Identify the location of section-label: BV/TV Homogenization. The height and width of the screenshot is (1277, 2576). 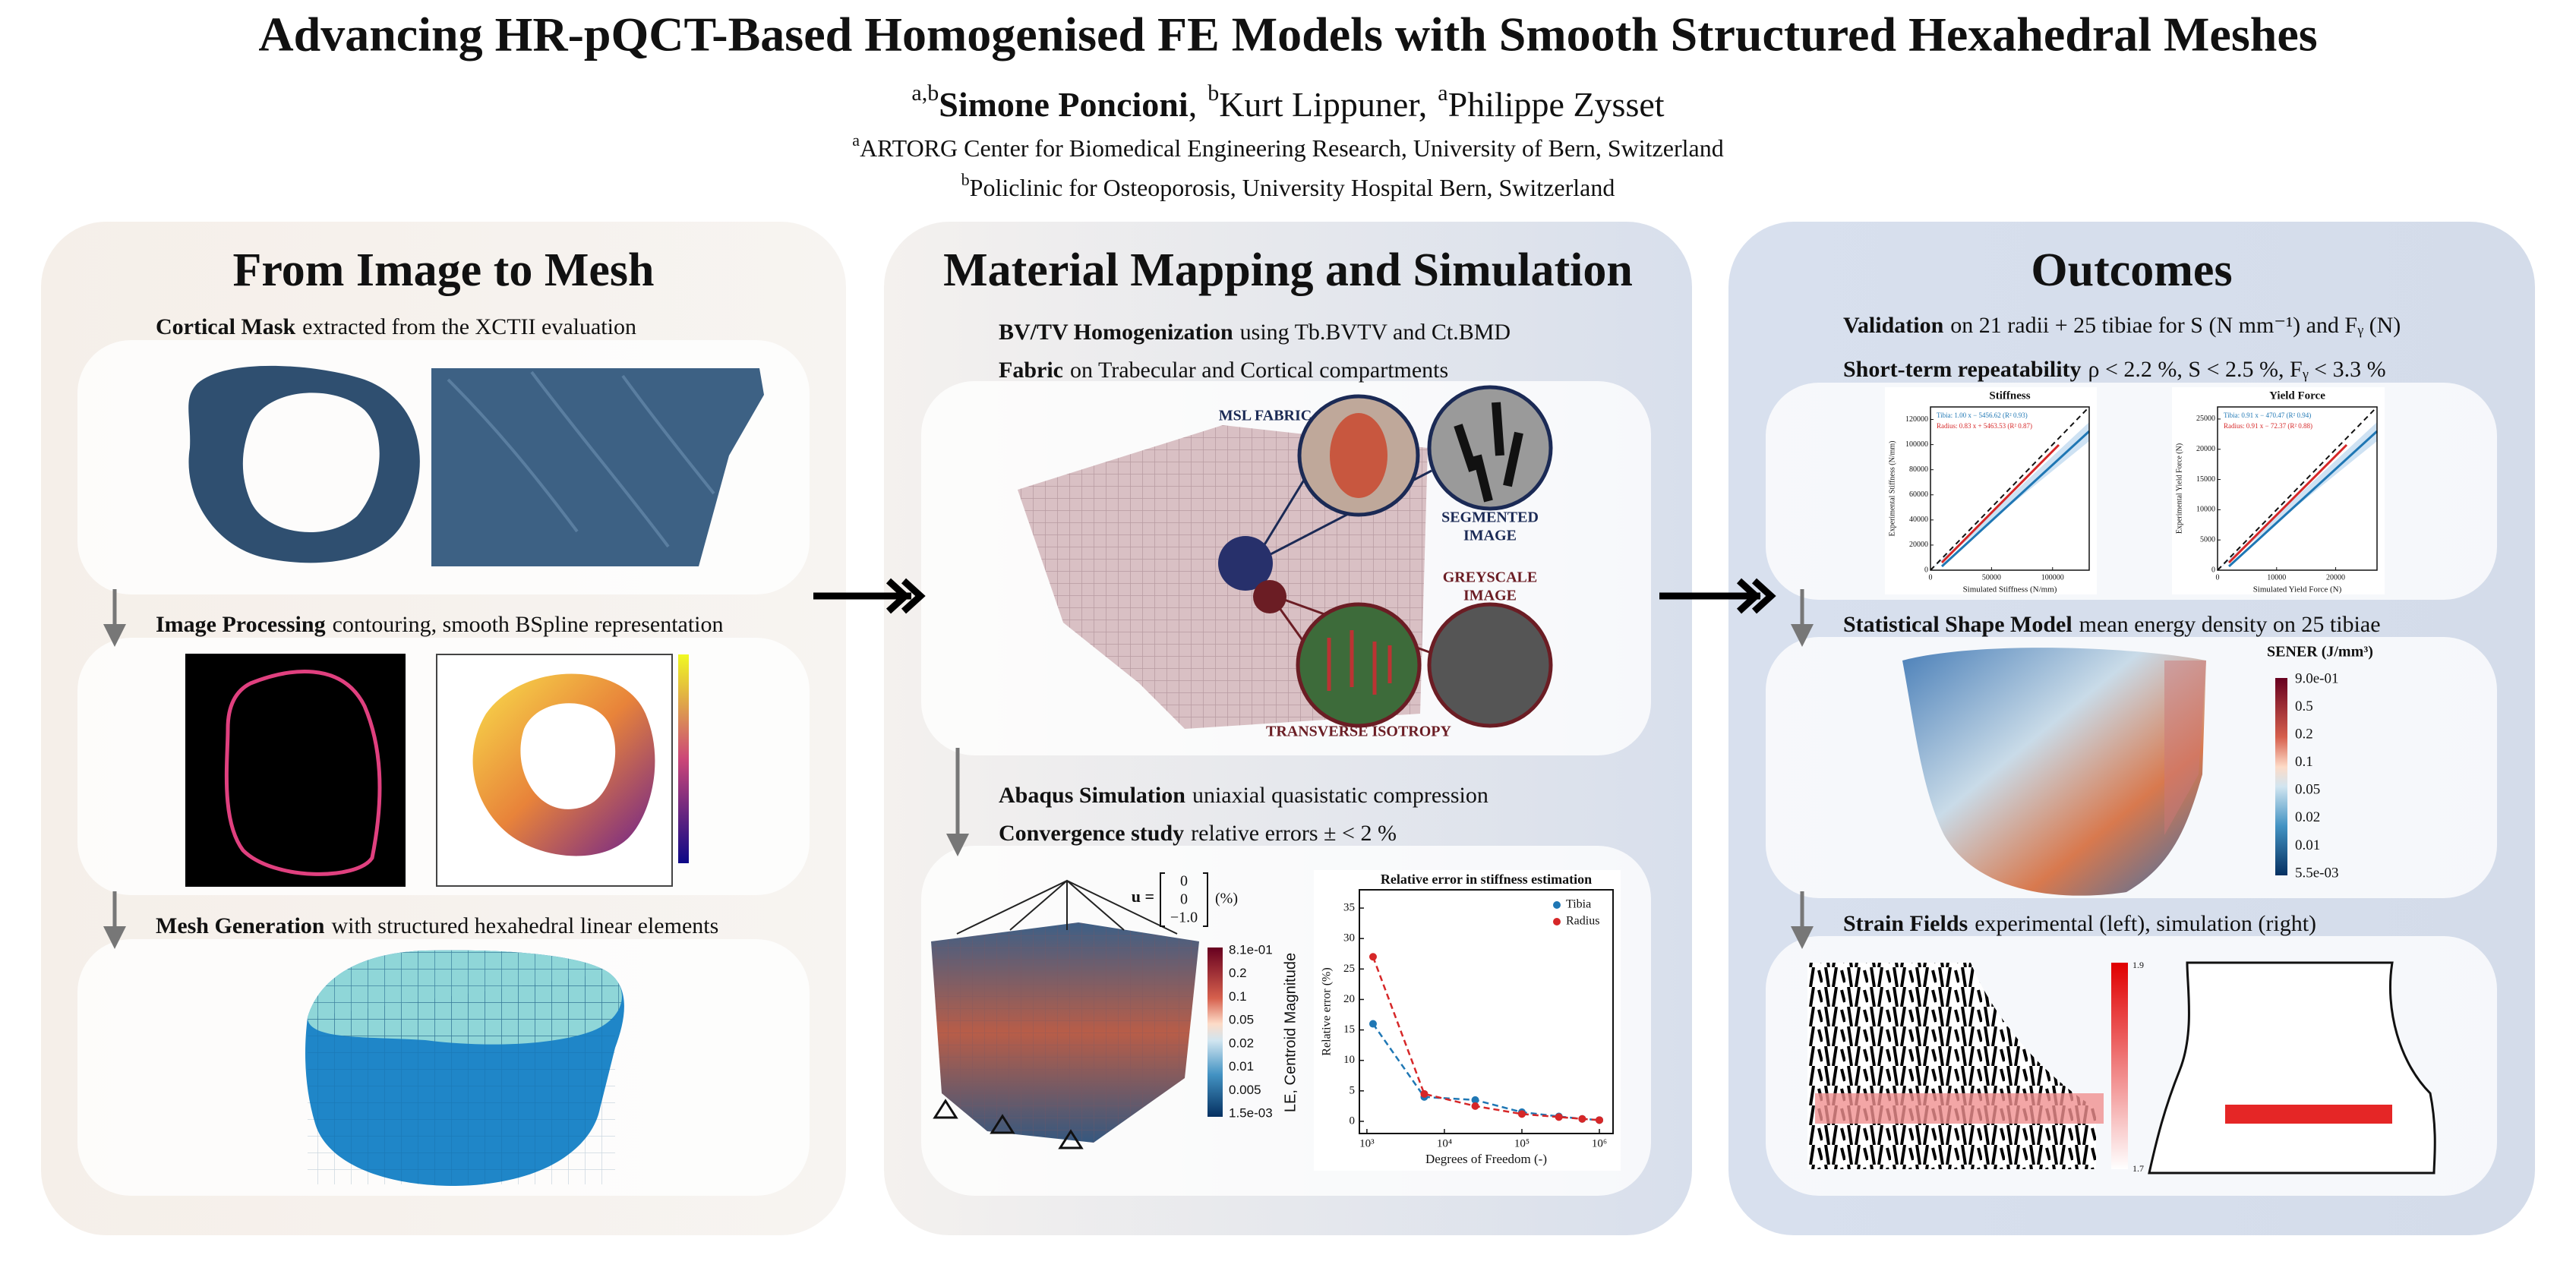
(1116, 332).